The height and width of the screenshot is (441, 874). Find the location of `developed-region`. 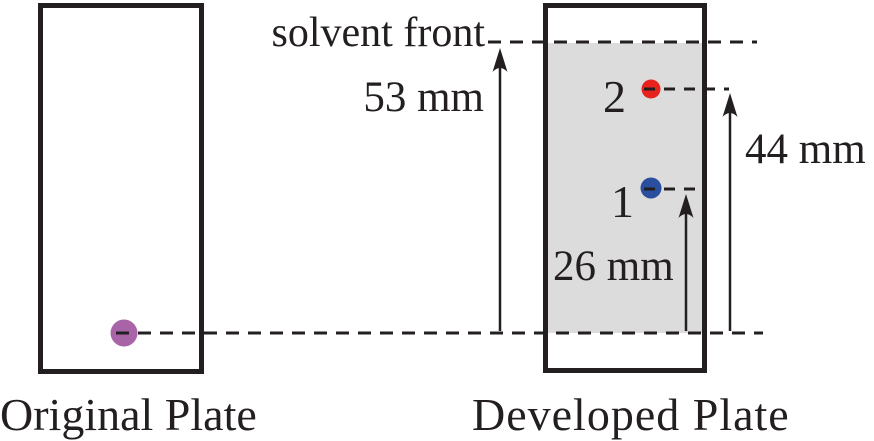

developed-region is located at coordinates (625, 188).